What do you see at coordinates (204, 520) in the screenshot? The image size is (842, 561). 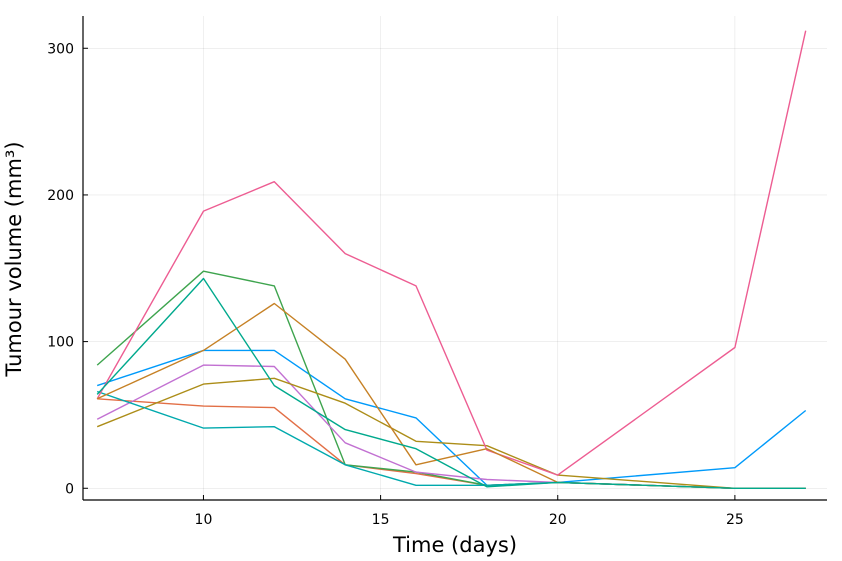 I see `x-tick-label: 10` at bounding box center [204, 520].